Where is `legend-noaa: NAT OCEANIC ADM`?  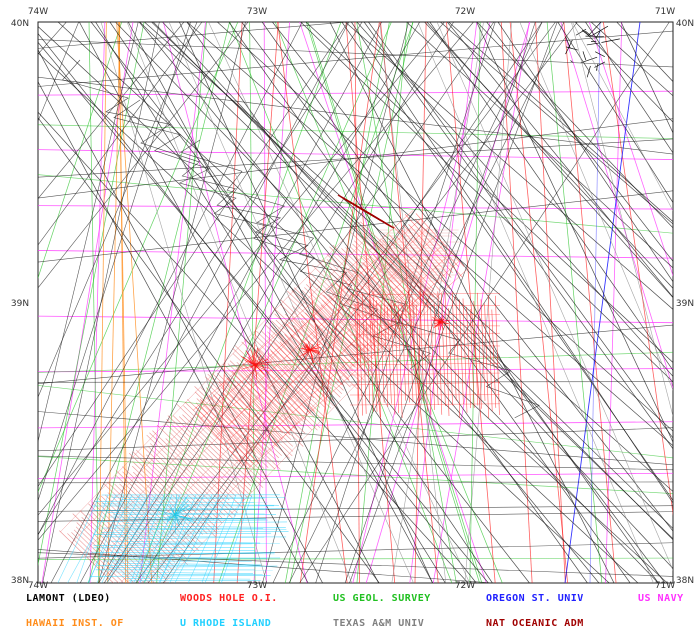 legend-noaa: NAT OCEANIC ADM is located at coordinates (535, 623).